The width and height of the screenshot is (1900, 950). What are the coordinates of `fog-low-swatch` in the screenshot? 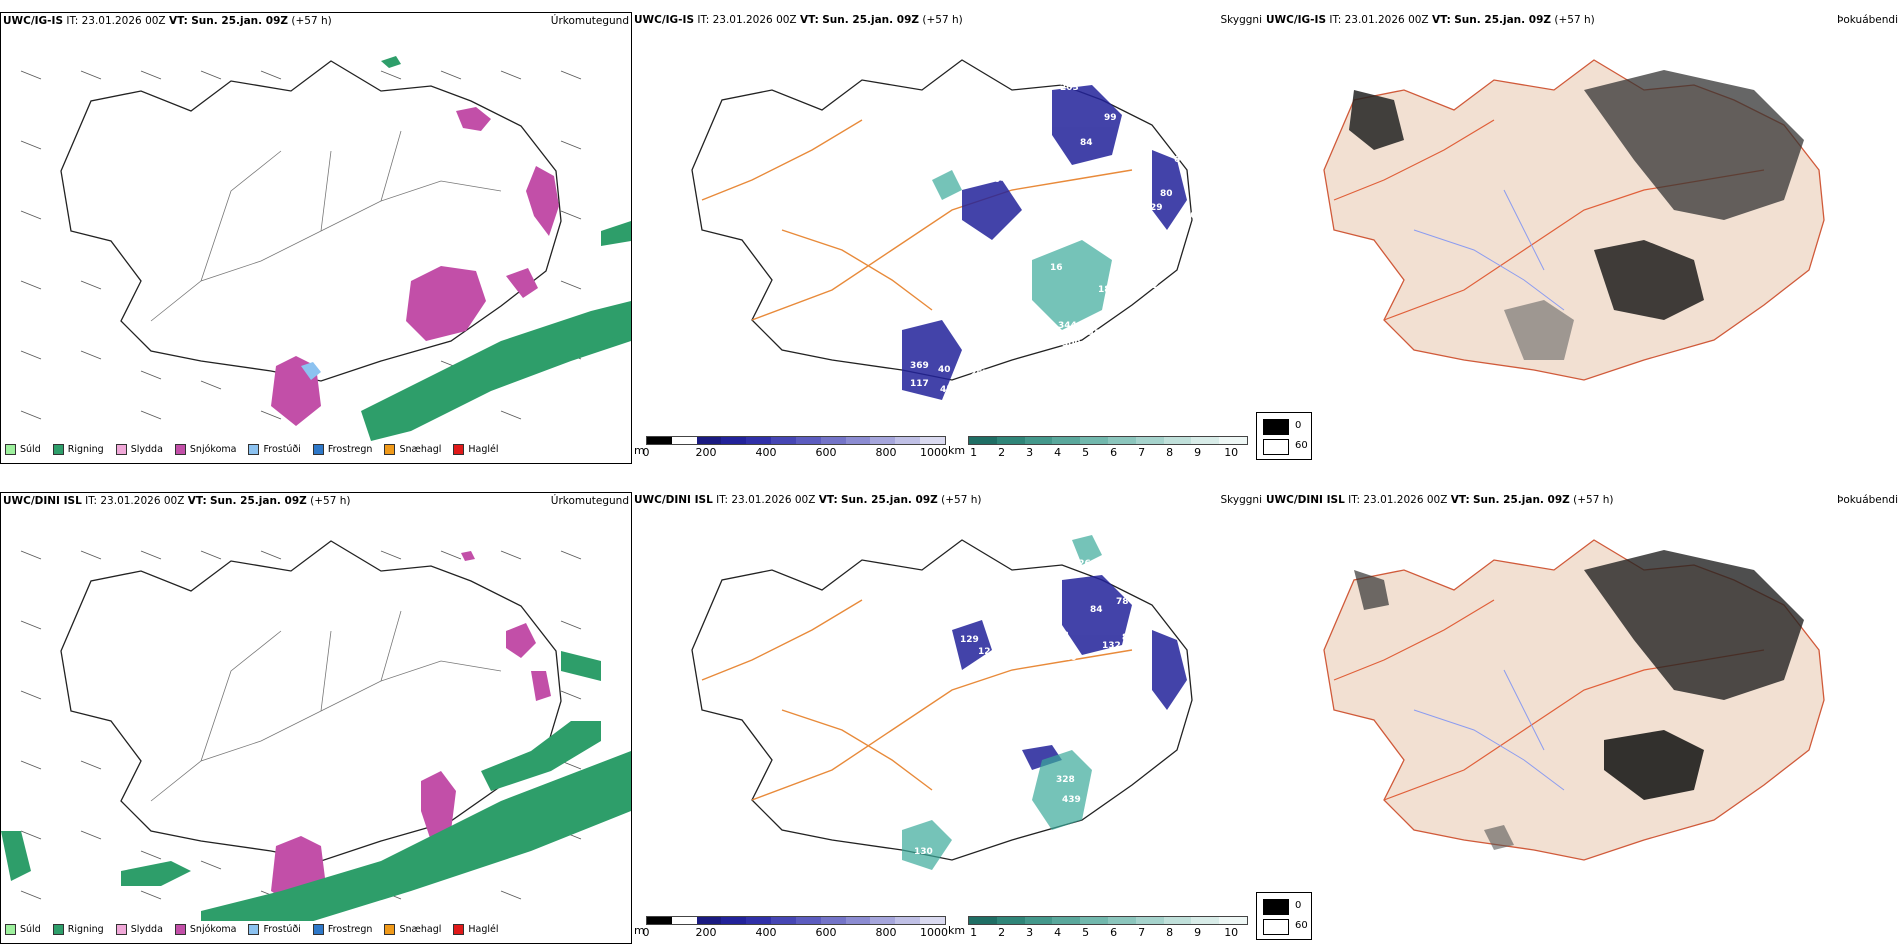 It's located at (1276, 447).